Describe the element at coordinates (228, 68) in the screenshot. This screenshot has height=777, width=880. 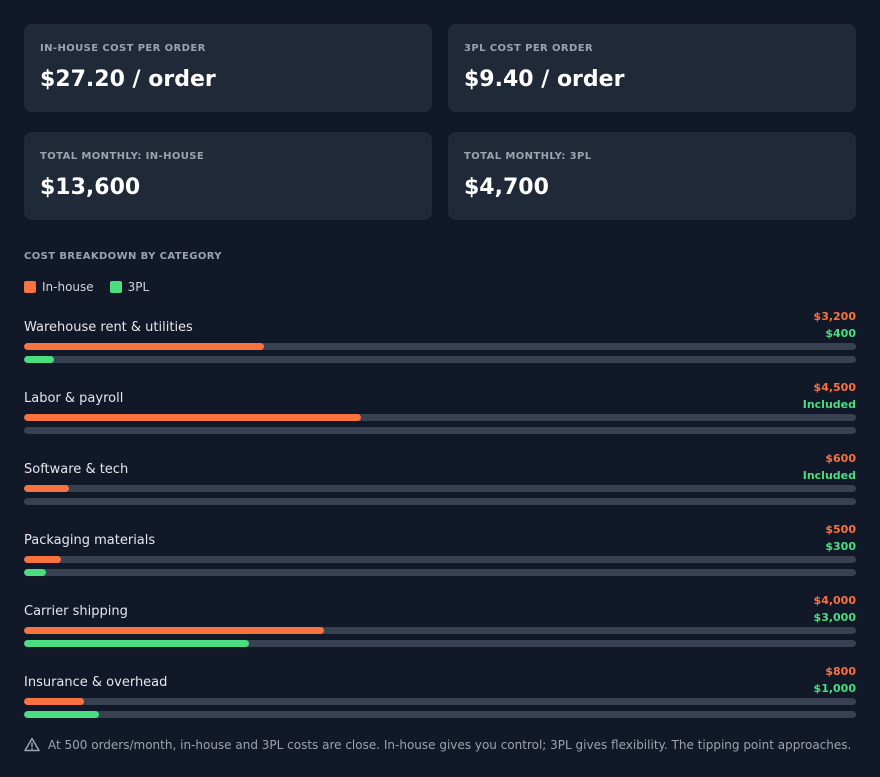
I see `card-inhouse-per-order: IN-HOUSE COST PER ORDER $27.20 / order` at that location.